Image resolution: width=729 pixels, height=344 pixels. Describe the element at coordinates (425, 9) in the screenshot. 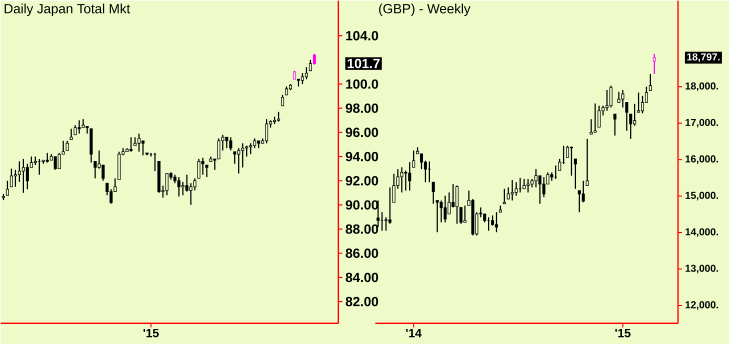

I see `chart-title: (GBP) - Weekly` at that location.